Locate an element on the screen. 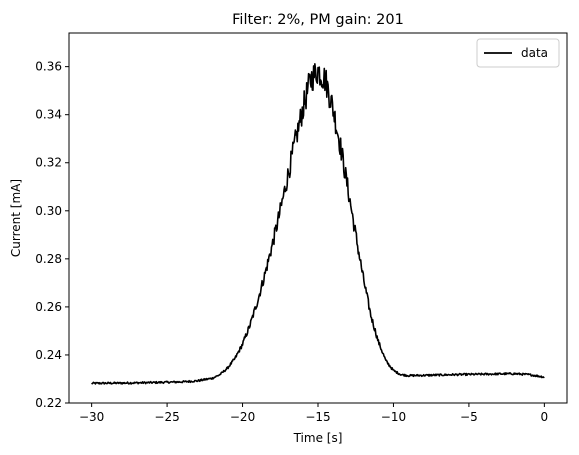 The width and height of the screenshot is (579, 455). x-tick-label: −15 is located at coordinates (317, 417).